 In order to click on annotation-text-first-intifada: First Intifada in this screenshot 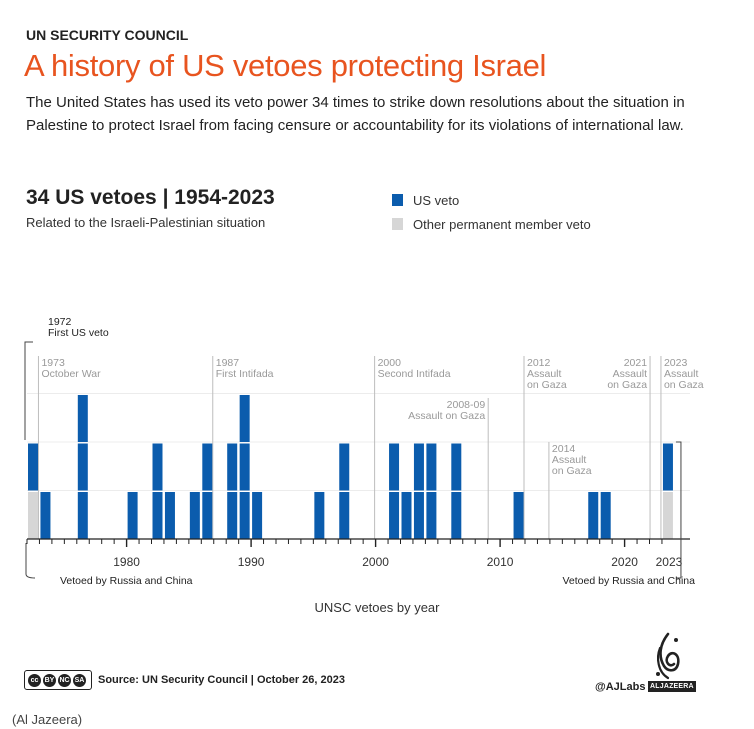, I will do `click(245, 374)`.